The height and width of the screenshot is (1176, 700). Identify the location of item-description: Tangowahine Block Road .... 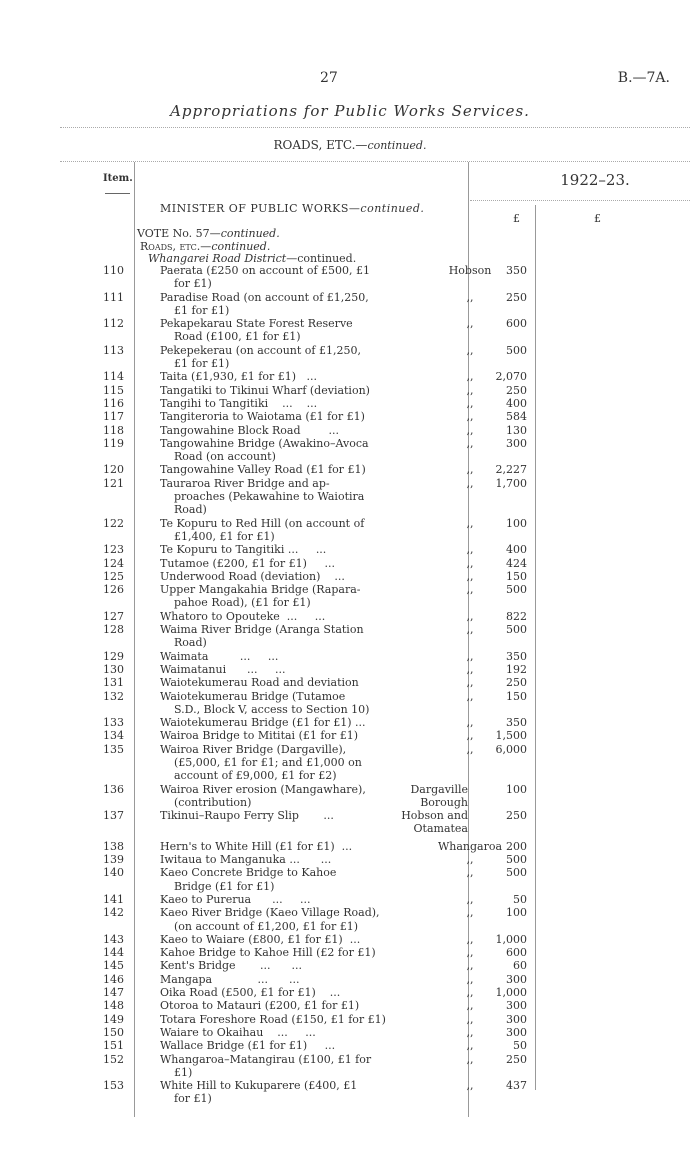
(295, 430).